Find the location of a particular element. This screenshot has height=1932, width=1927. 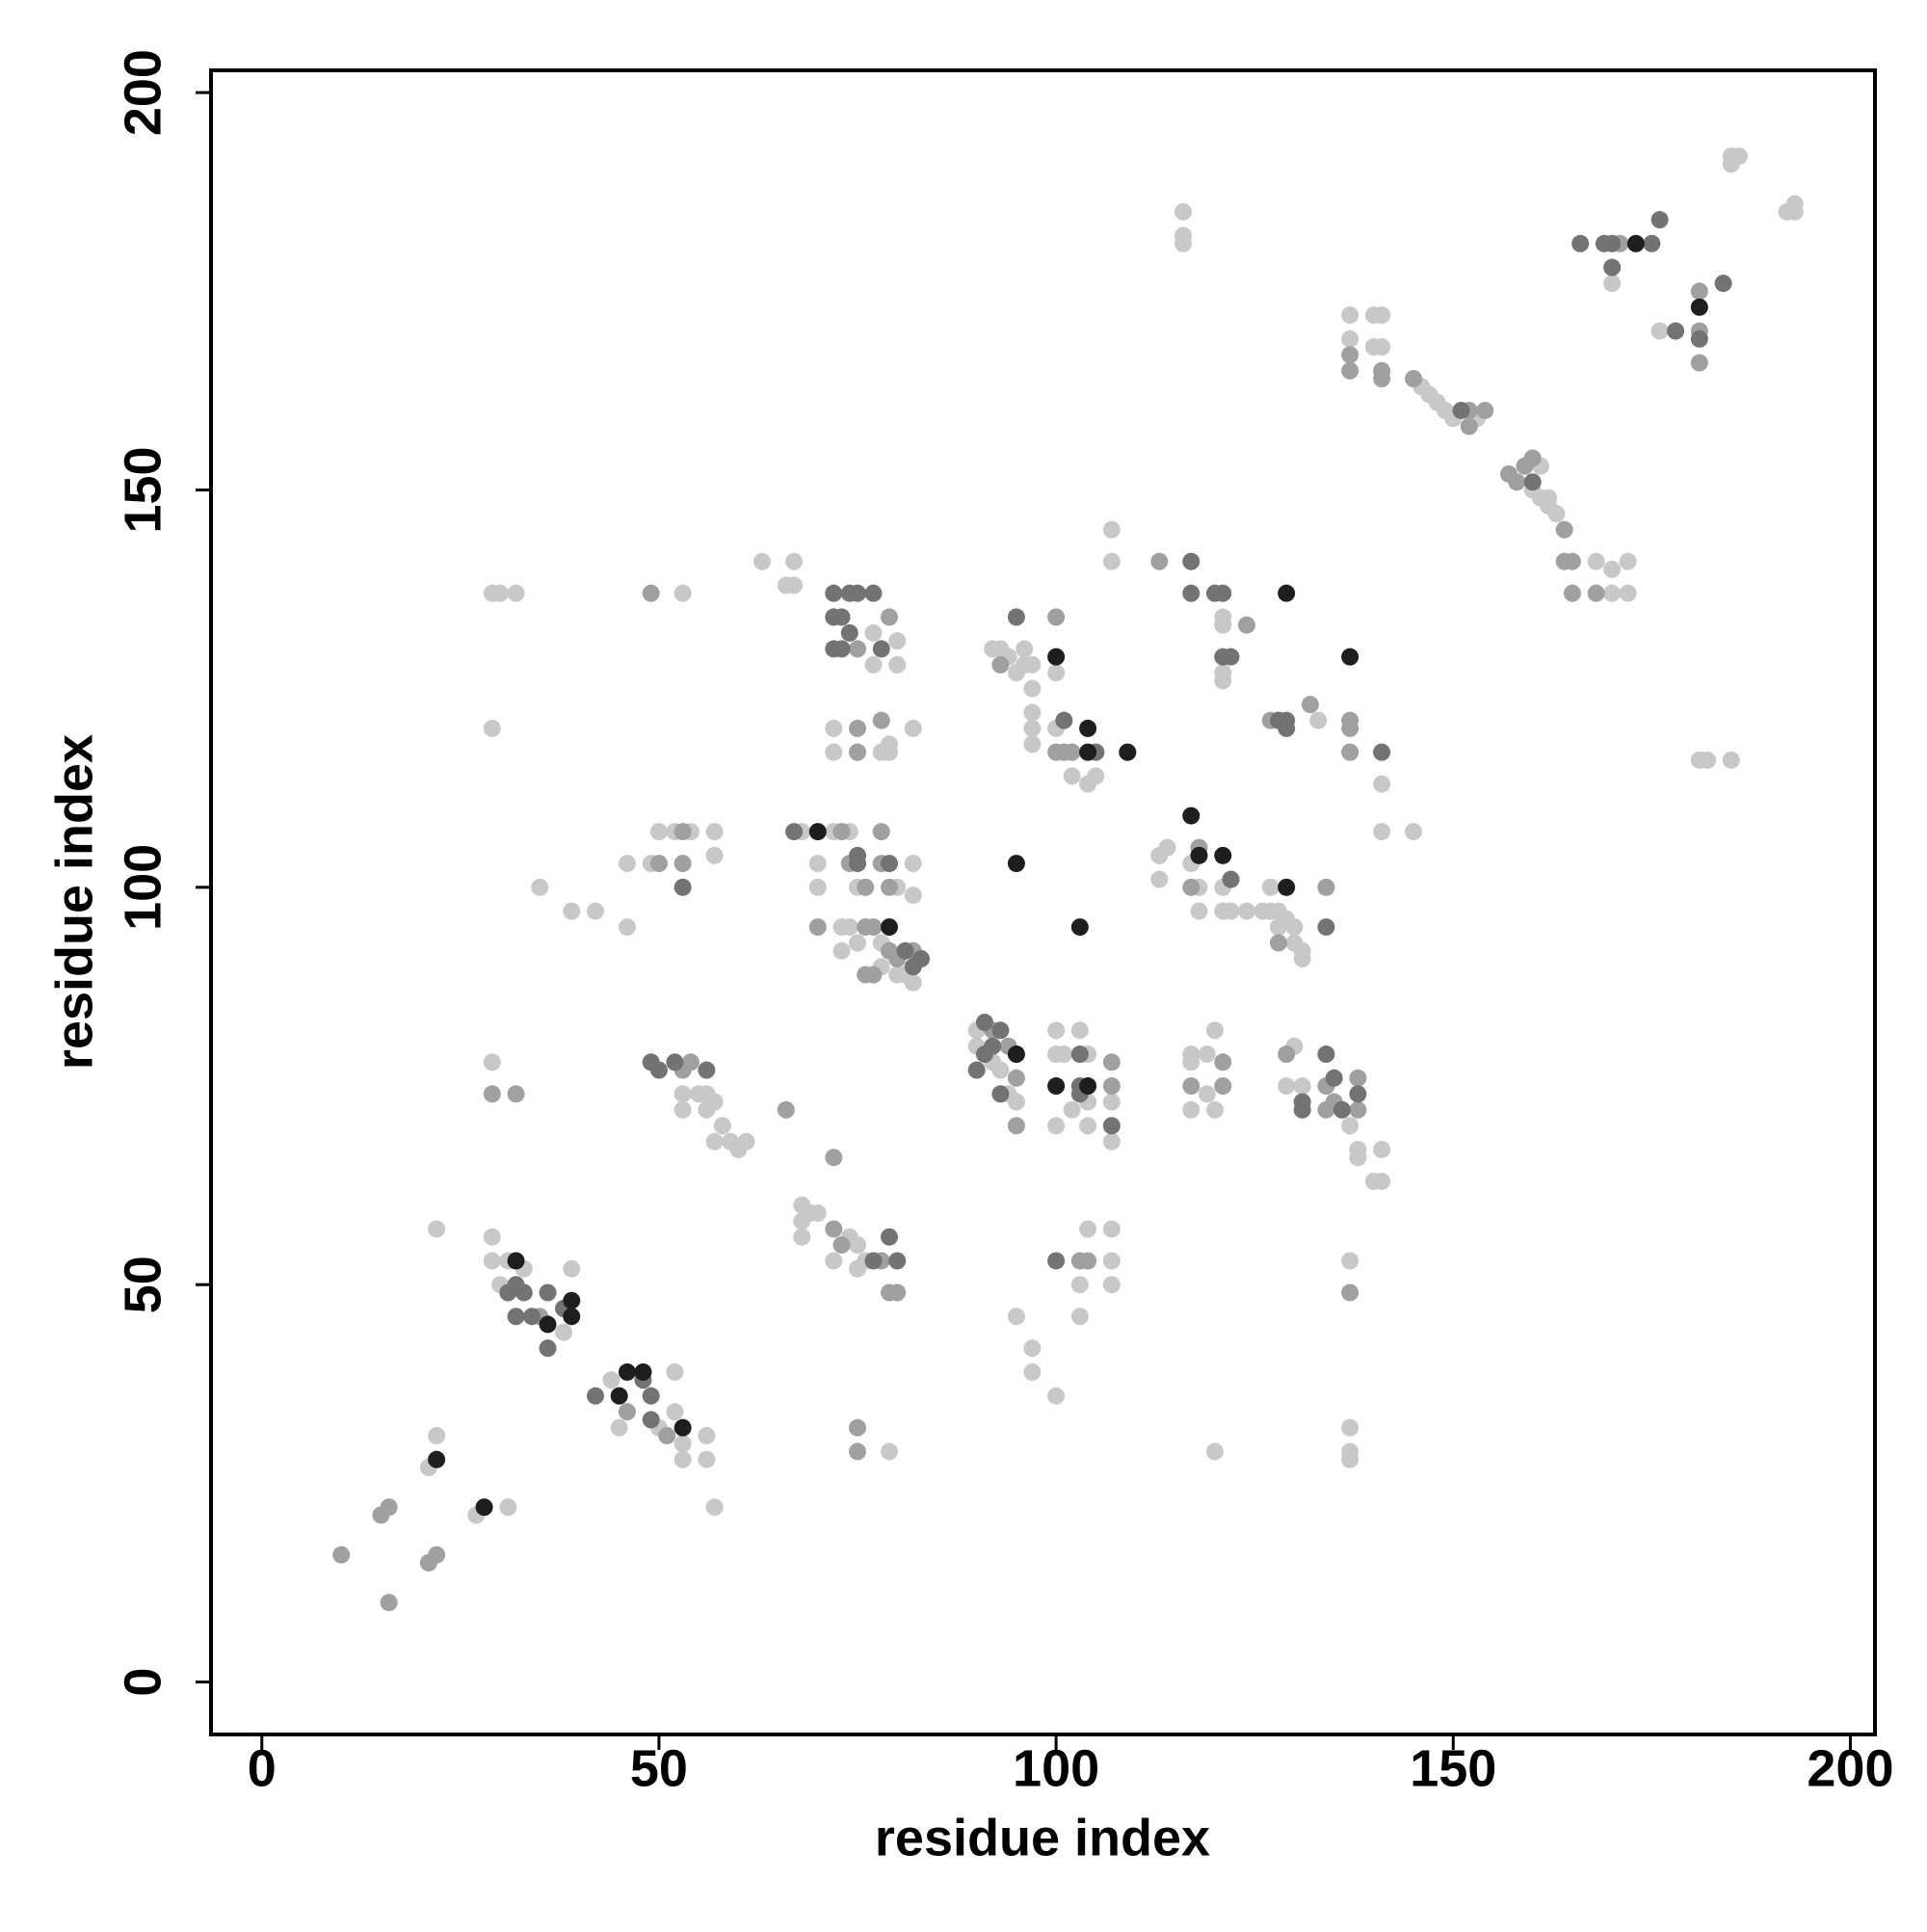

x-tick-label: 100 is located at coordinates (1056, 1768).